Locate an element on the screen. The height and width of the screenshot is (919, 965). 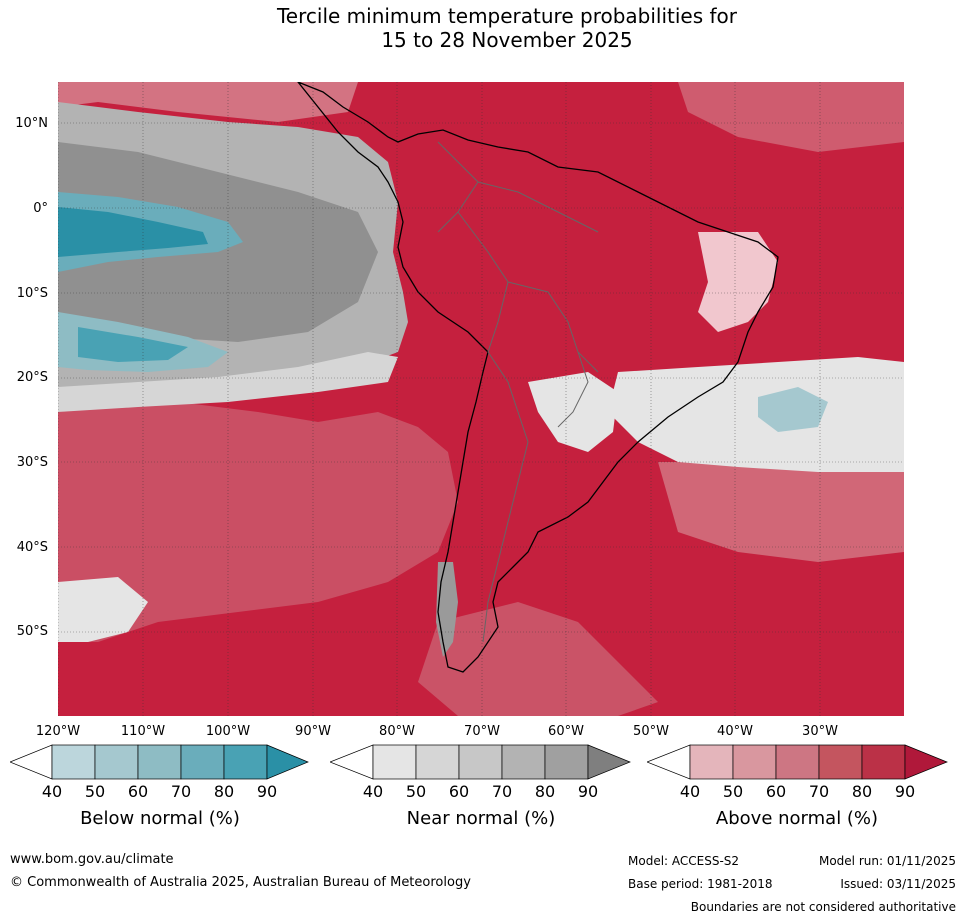
above-normal-light-patch-east is located at coordinates (781, 512).